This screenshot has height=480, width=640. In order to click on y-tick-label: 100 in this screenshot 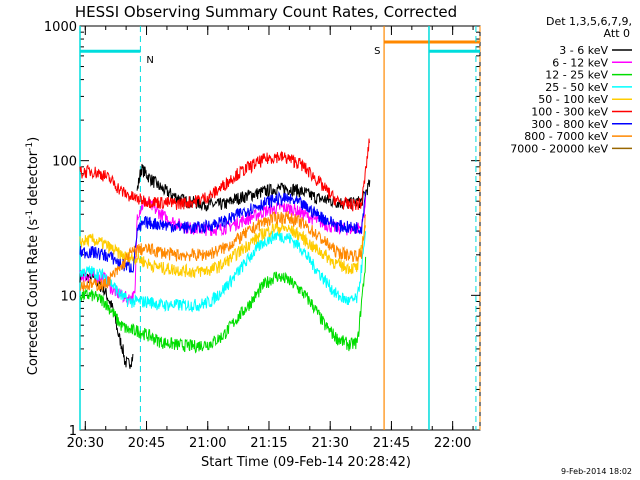, I will do `click(64, 162)`.